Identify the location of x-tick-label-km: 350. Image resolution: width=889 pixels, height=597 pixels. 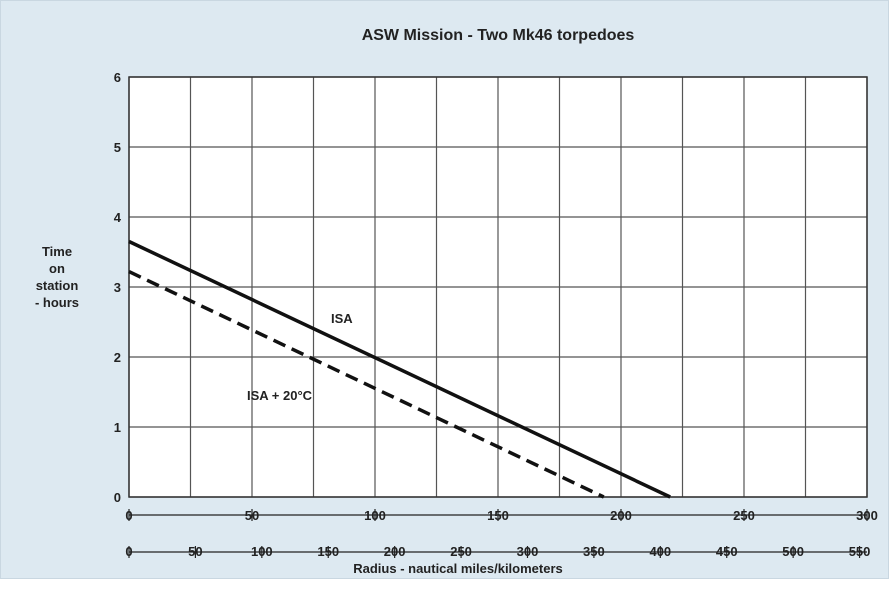
(594, 551).